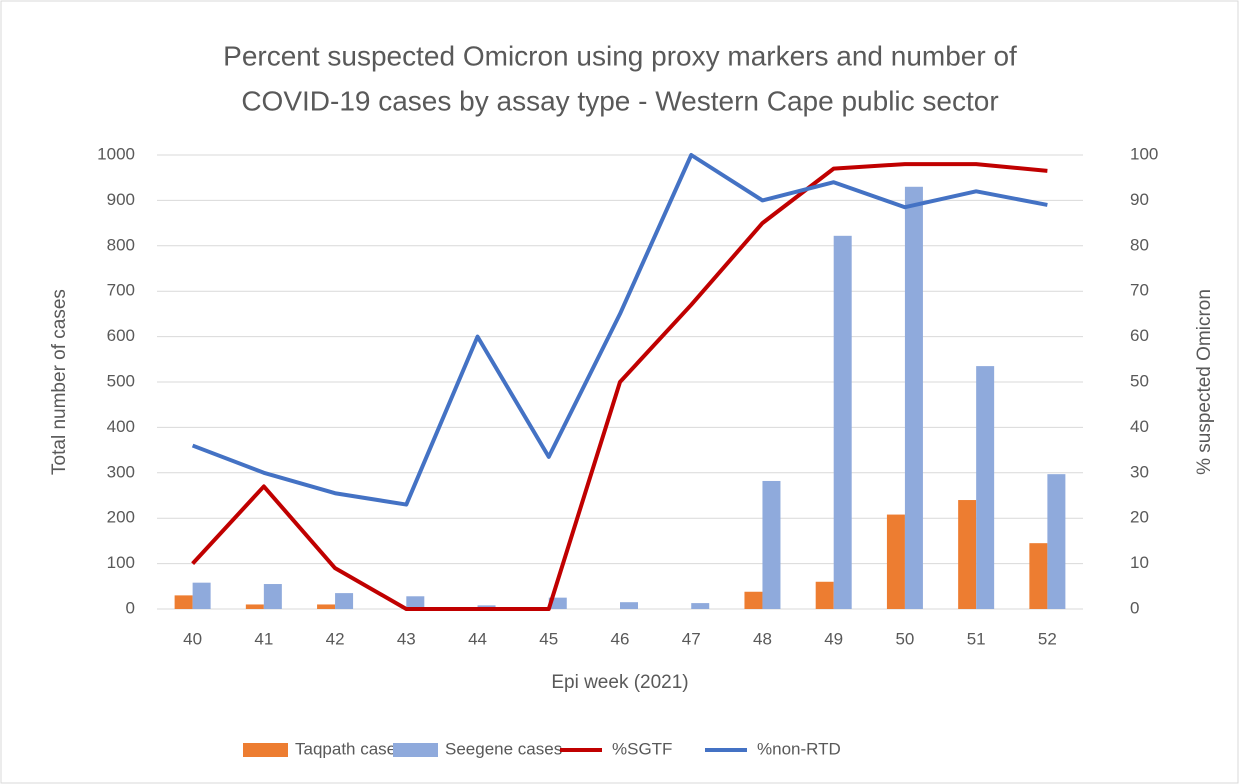  I want to click on y2-tick-label: 30, so click(1139, 471).